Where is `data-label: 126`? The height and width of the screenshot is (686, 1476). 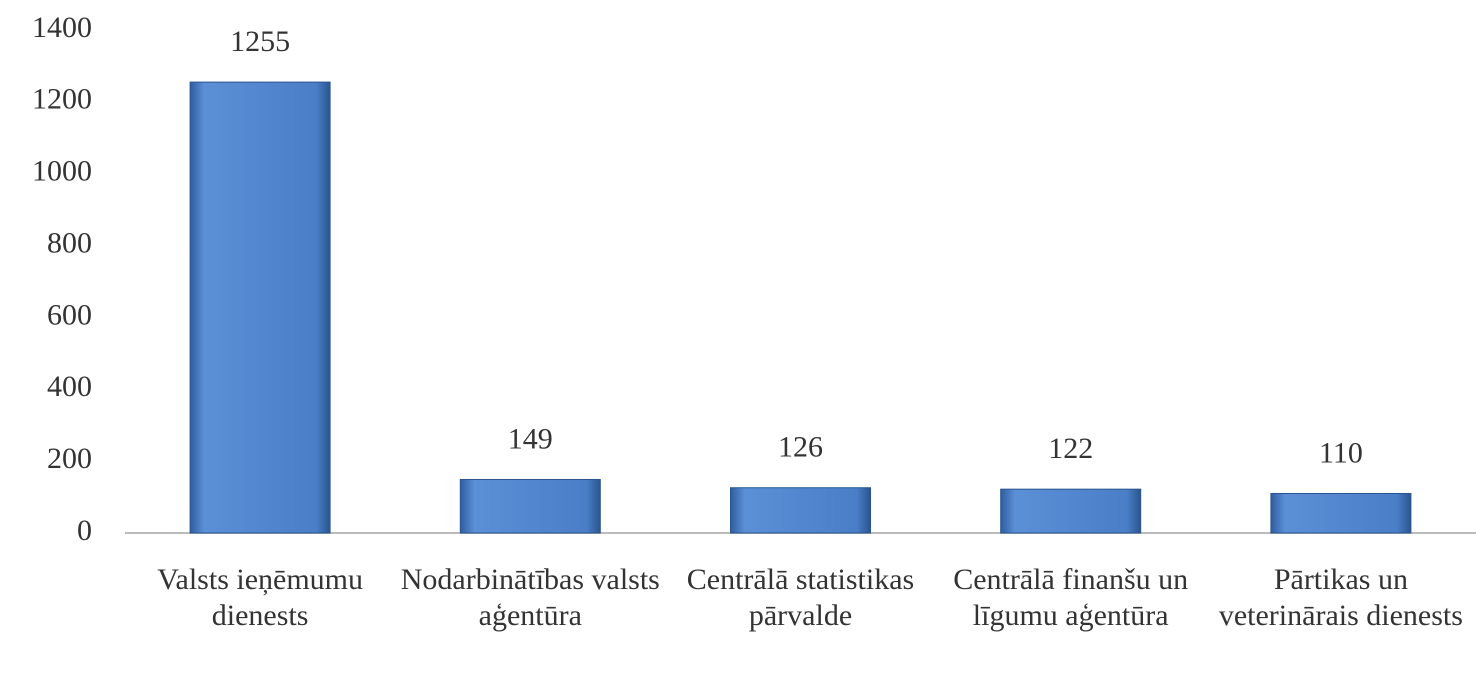 data-label: 126 is located at coordinates (800, 447).